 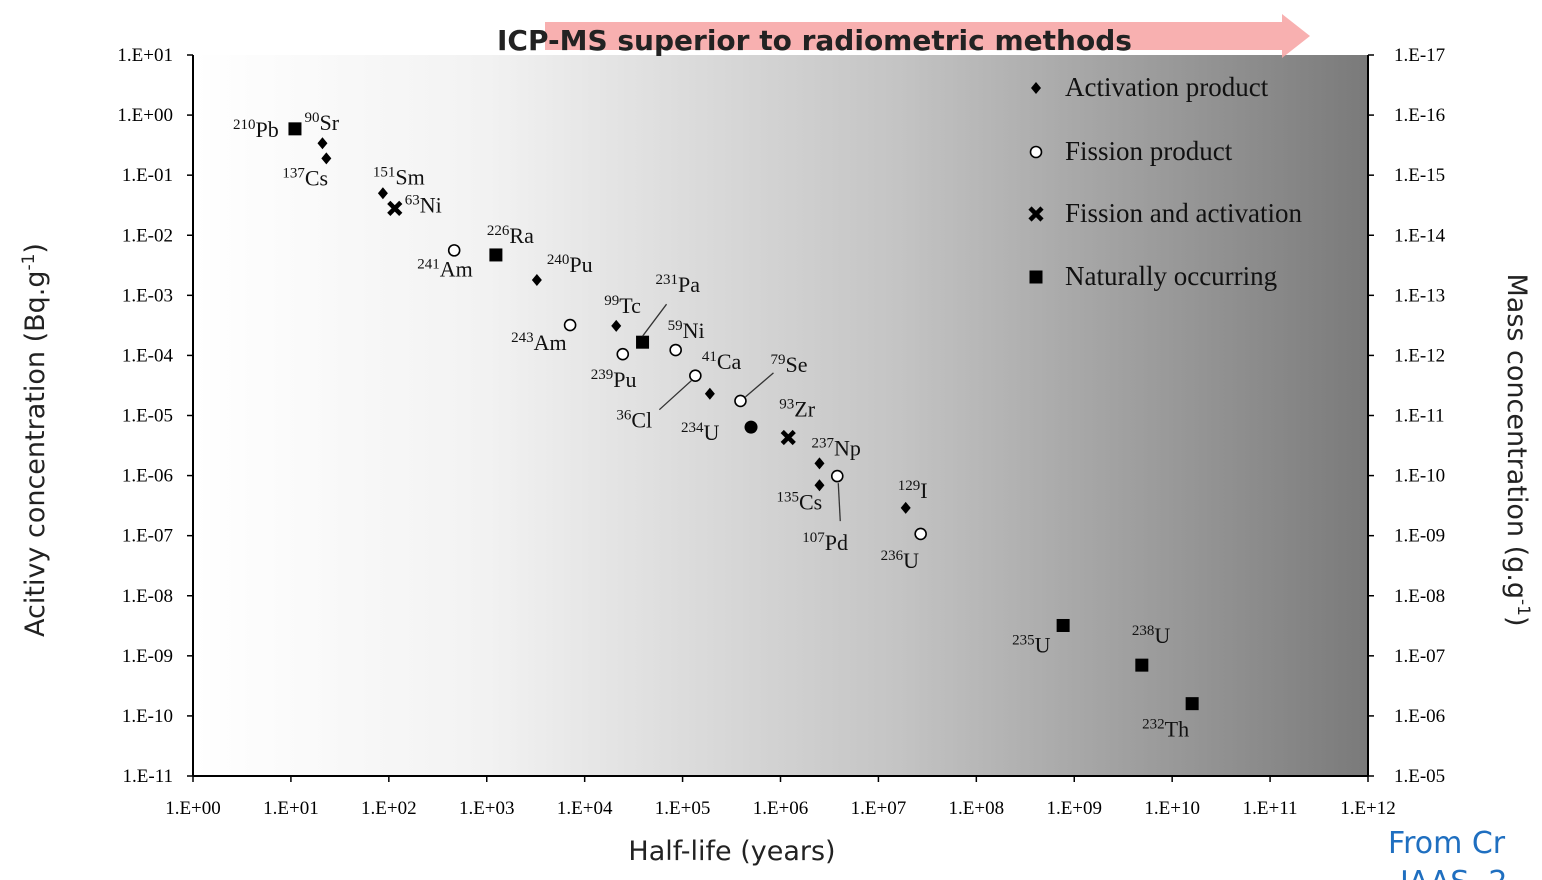 What do you see at coordinates (1419, 716) in the screenshot?
I see `y2-tick-label: 1.E-06` at bounding box center [1419, 716].